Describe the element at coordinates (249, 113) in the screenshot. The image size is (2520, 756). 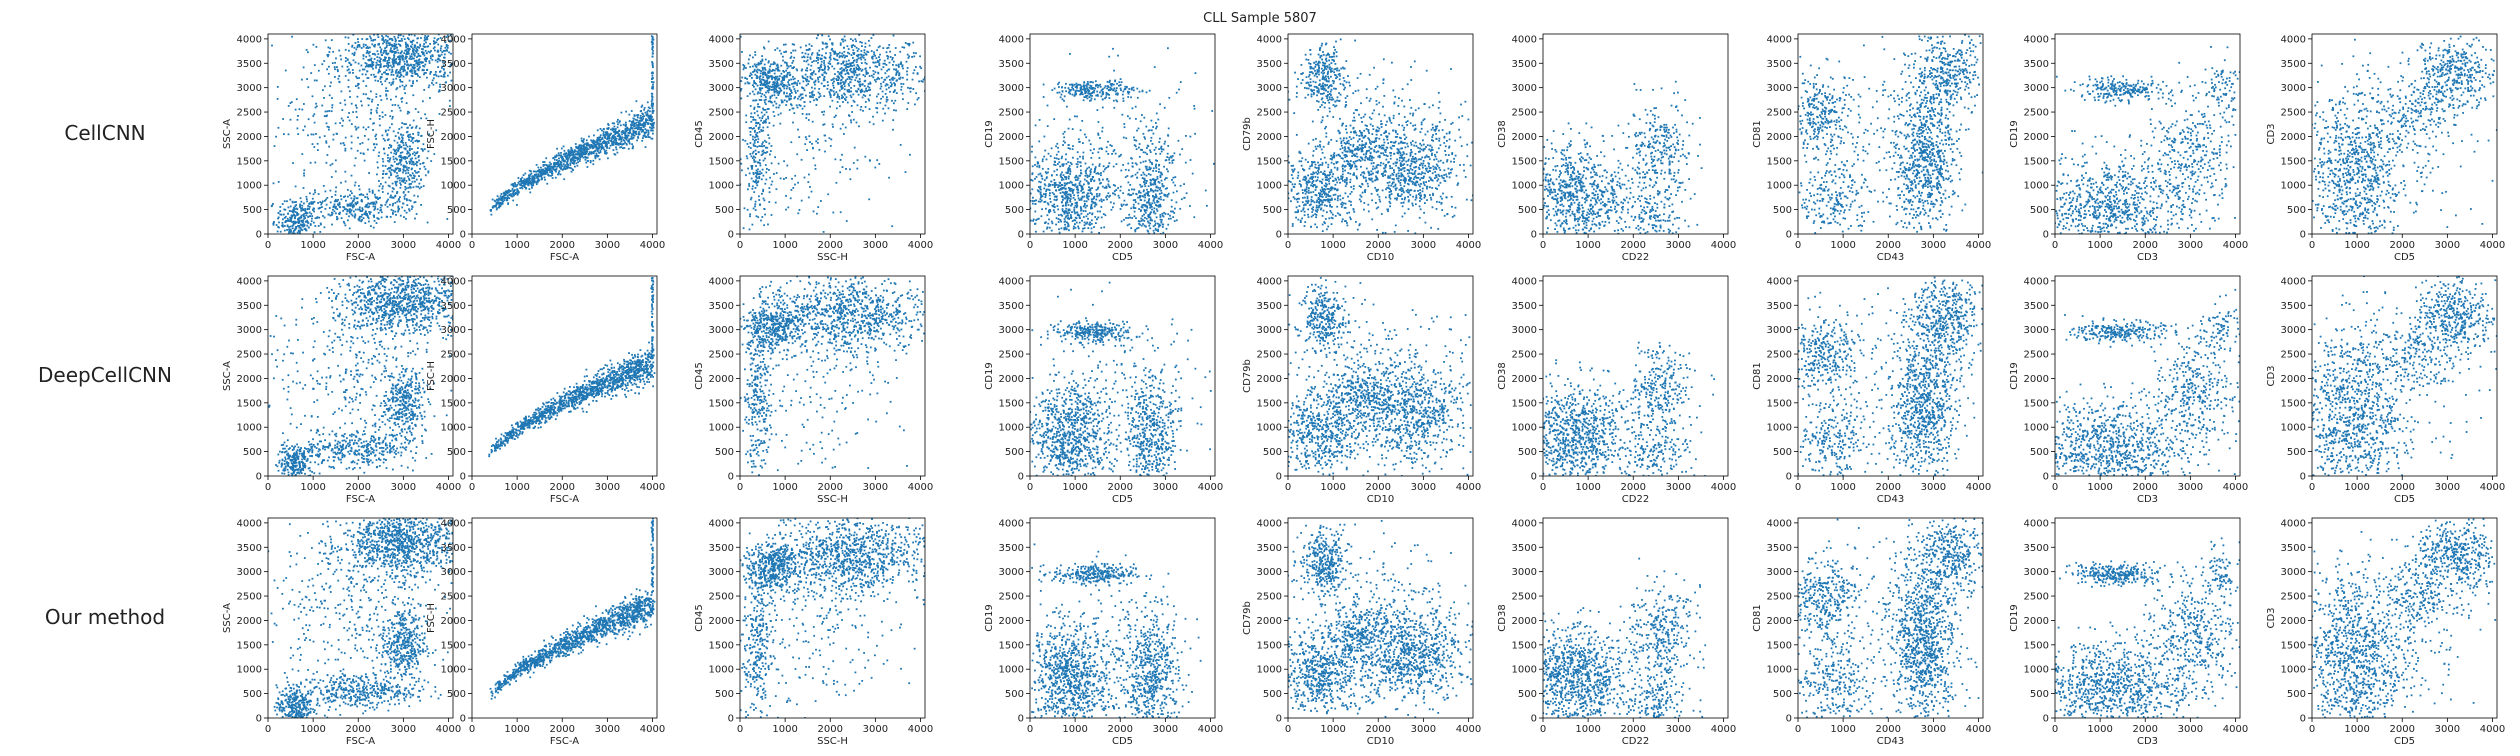
I see `y-tick-label: 2500` at that location.